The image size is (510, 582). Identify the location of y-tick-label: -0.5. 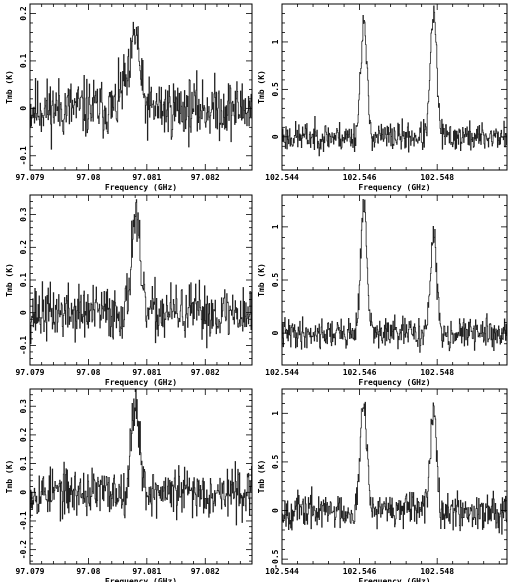
(275, 558).